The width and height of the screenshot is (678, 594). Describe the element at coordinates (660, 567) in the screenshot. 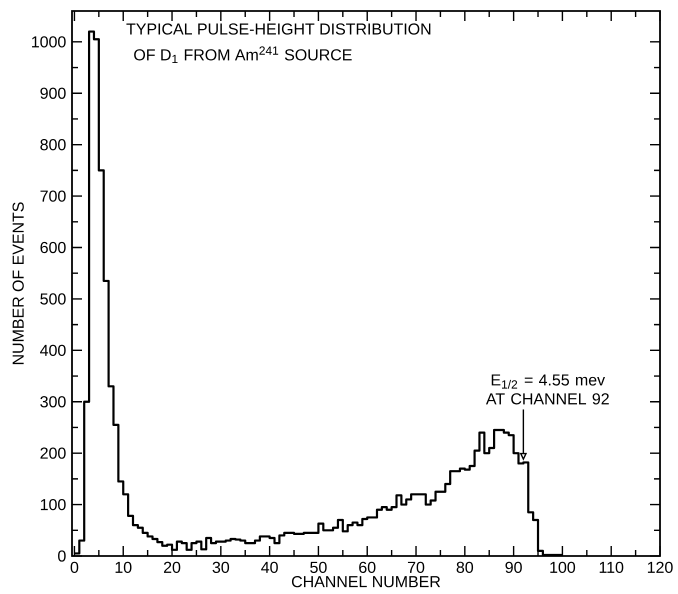

I see `x-tick-label: 120` at that location.